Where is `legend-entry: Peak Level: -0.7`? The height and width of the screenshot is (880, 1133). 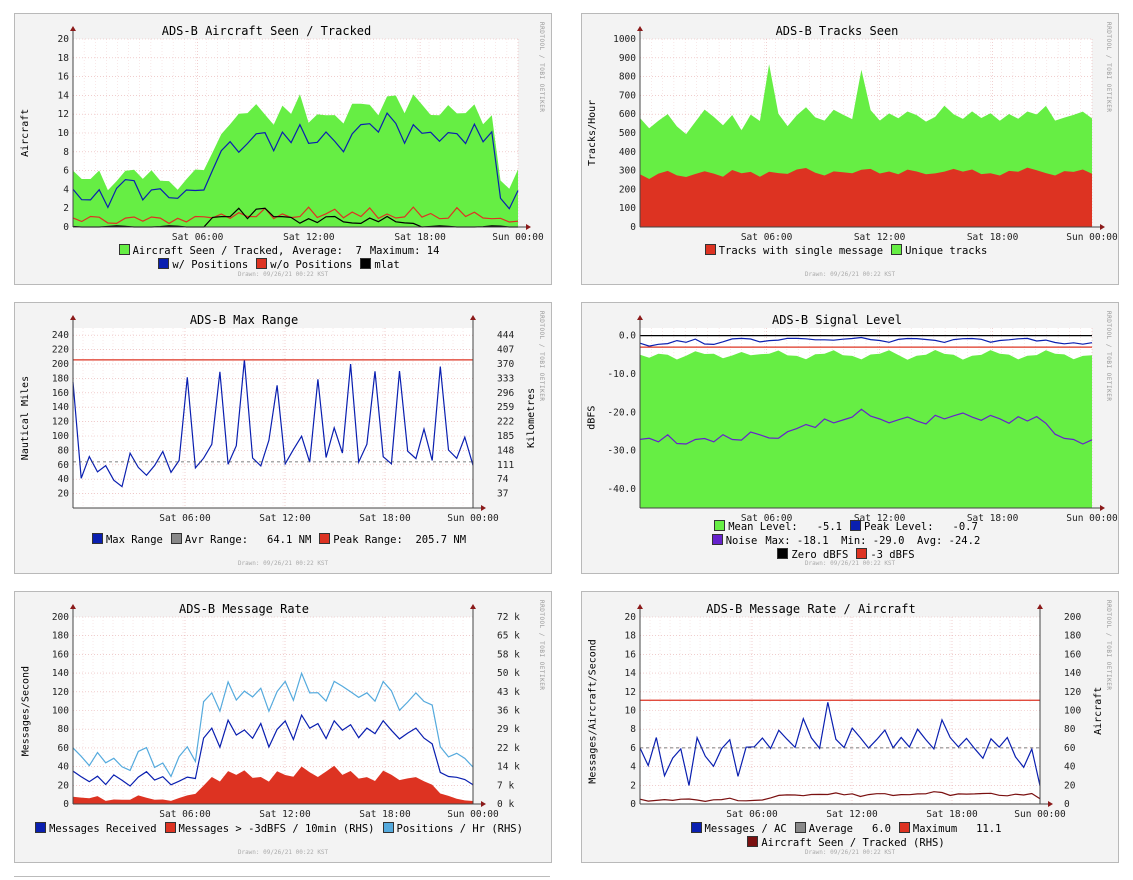
legend-entry: Peak Level: -0.7 is located at coordinates (914, 526).